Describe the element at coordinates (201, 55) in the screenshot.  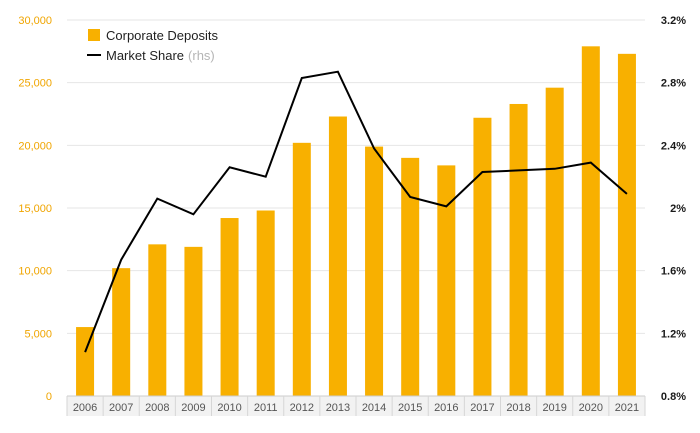
I see `legend-line-suffix: (rhs)` at that location.